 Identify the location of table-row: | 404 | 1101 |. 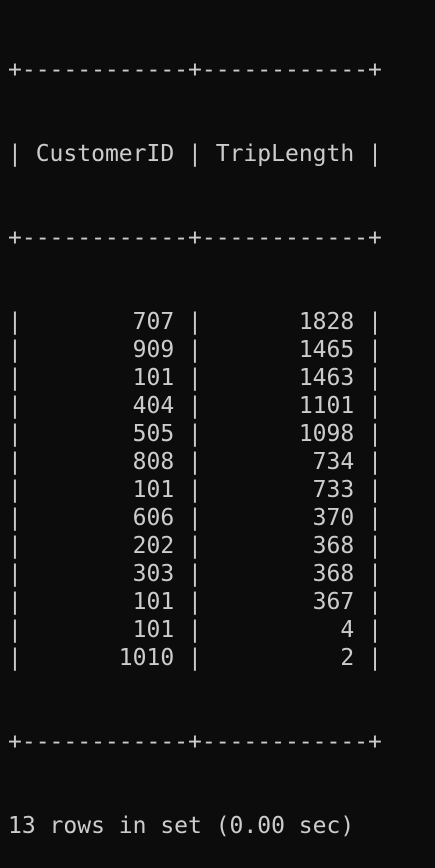
(195, 406).